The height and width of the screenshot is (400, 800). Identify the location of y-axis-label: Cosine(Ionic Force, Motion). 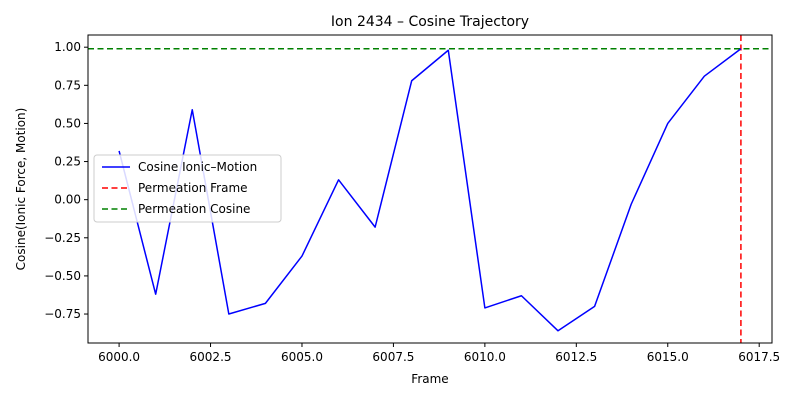
(21, 189).